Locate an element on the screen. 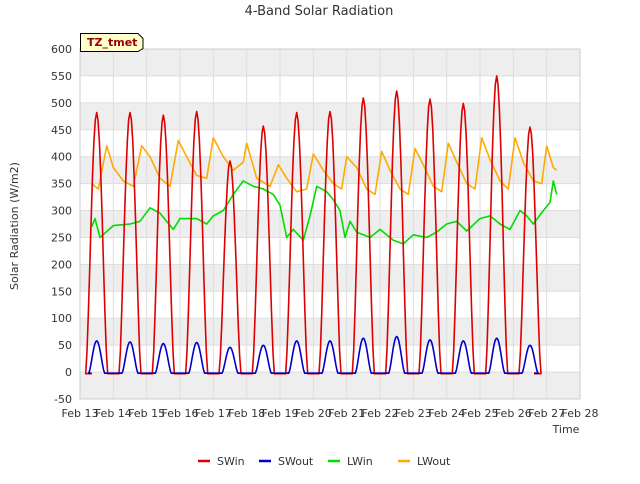 Image resolution: width=640 pixels, height=484 pixels. annotation-text: TZ_tmet is located at coordinates (112, 42).